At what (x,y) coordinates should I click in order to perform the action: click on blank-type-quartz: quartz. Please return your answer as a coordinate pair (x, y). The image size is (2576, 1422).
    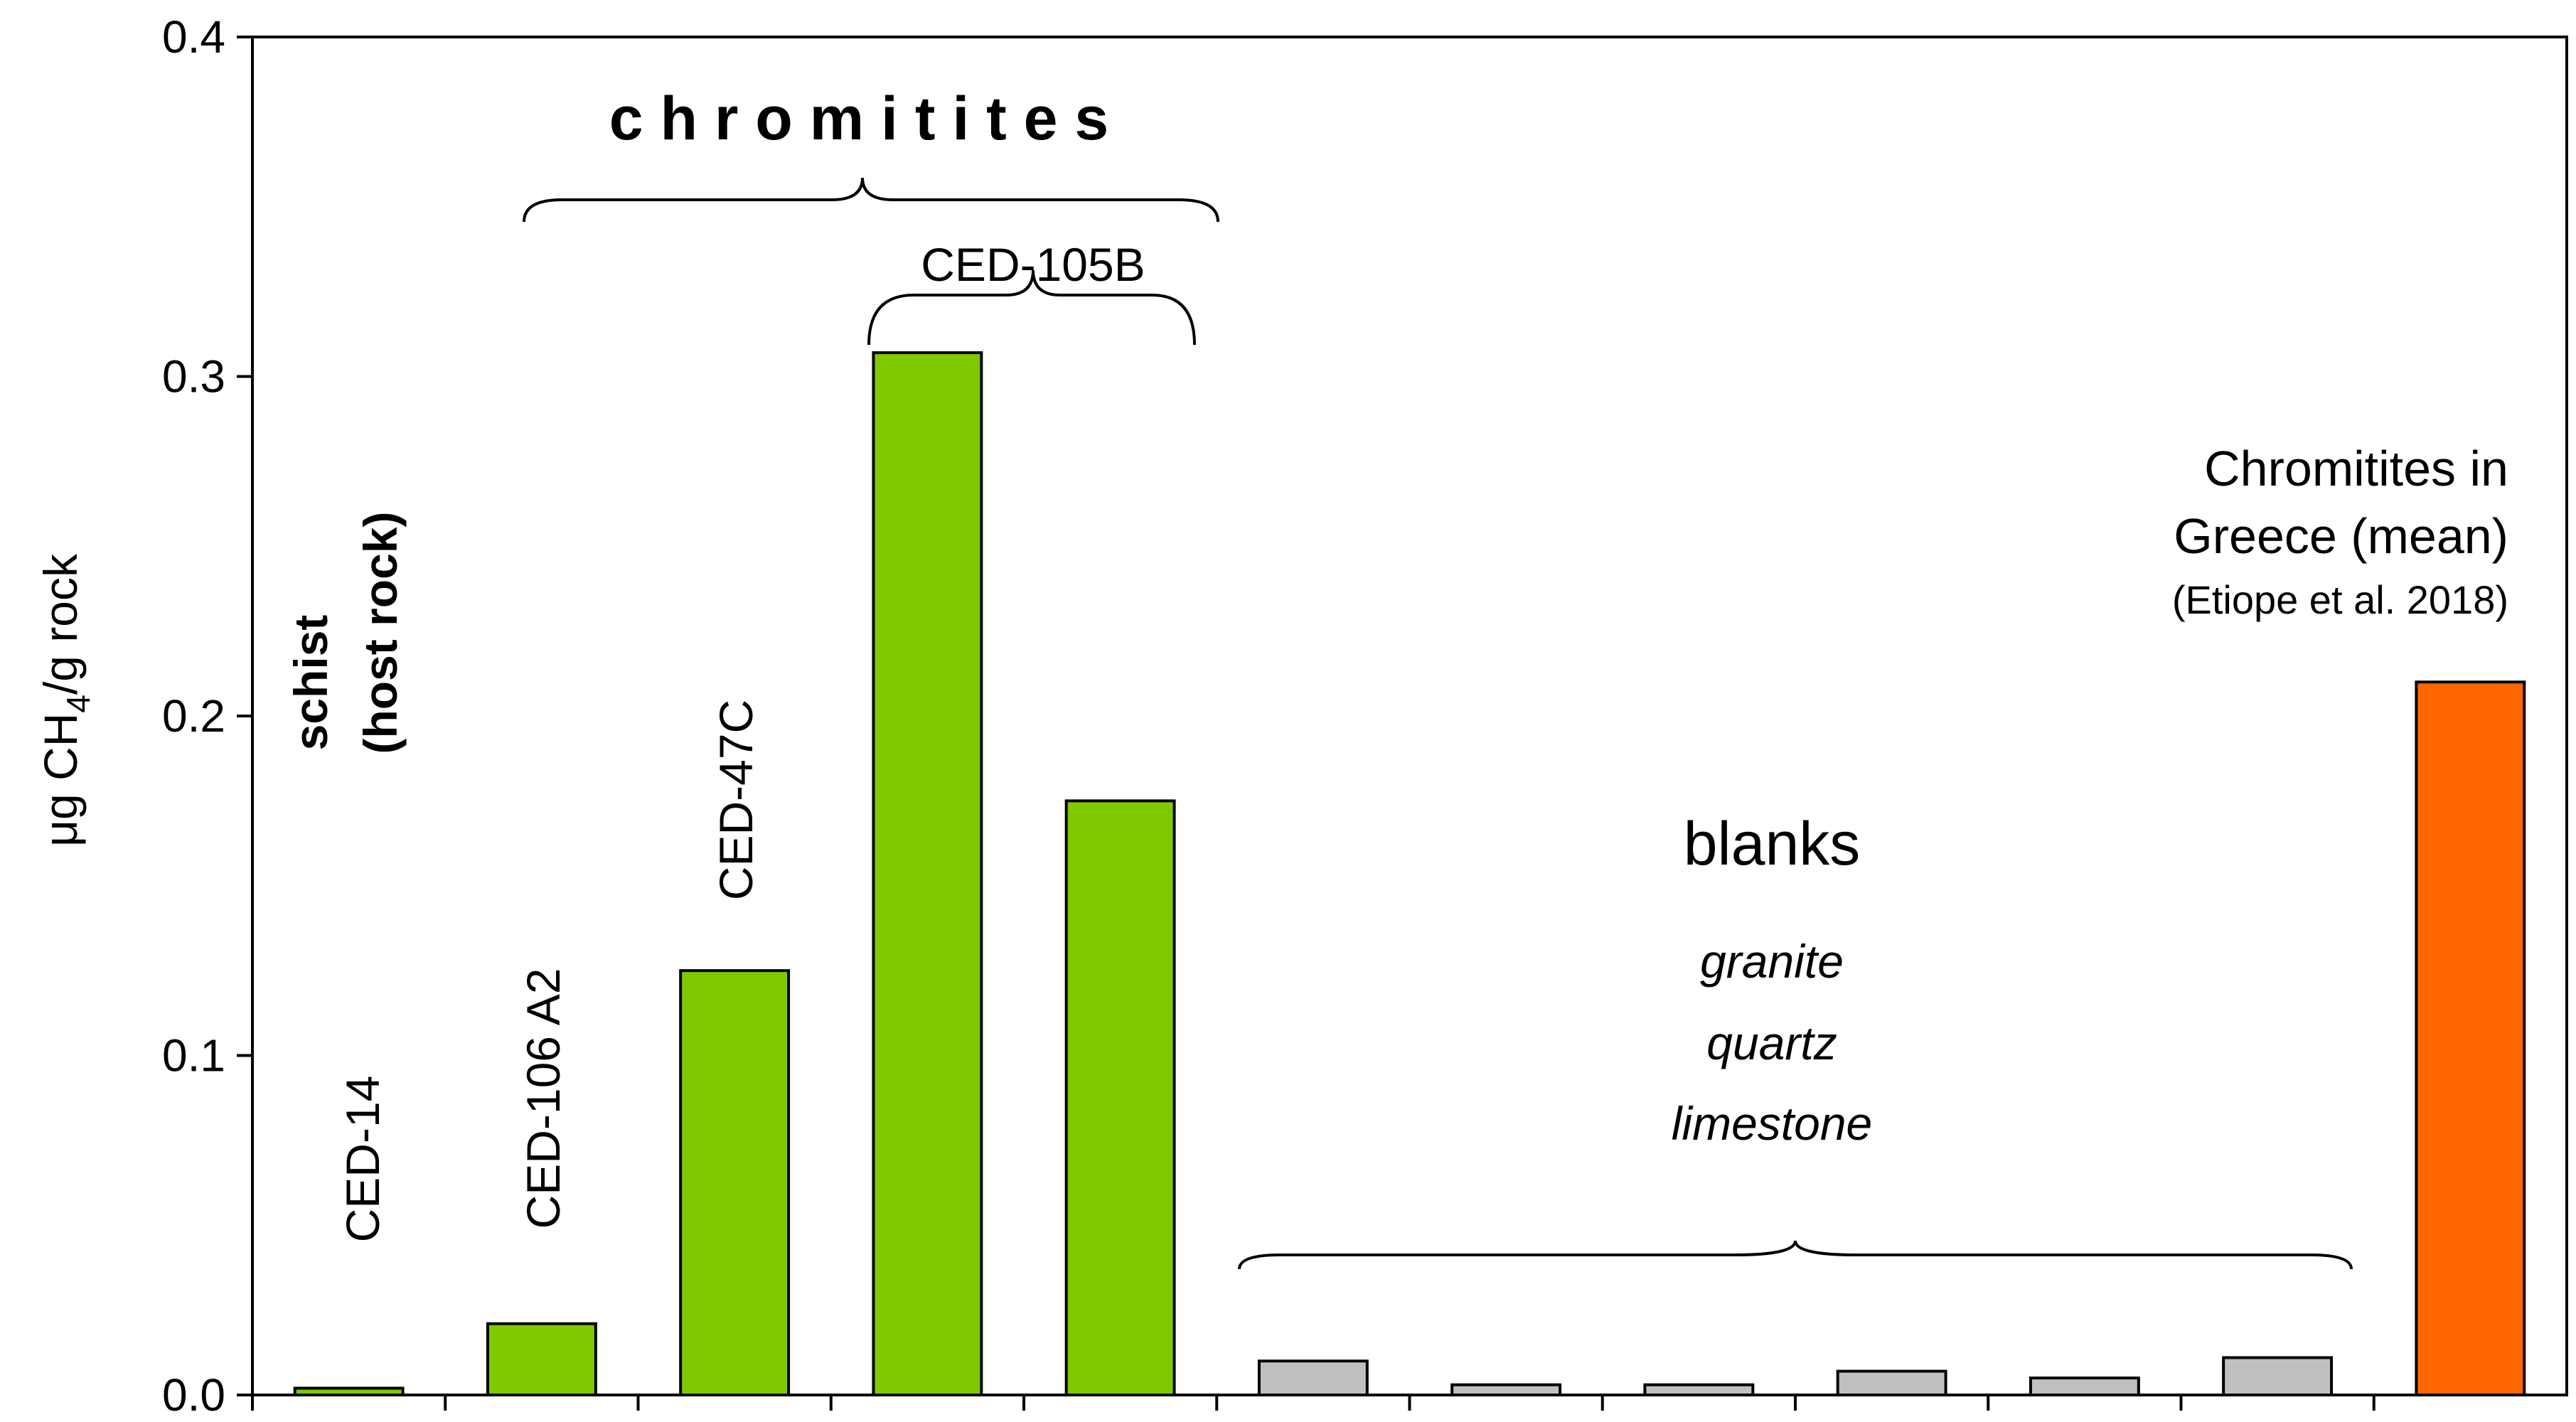
    Looking at the image, I should click on (1771, 1043).